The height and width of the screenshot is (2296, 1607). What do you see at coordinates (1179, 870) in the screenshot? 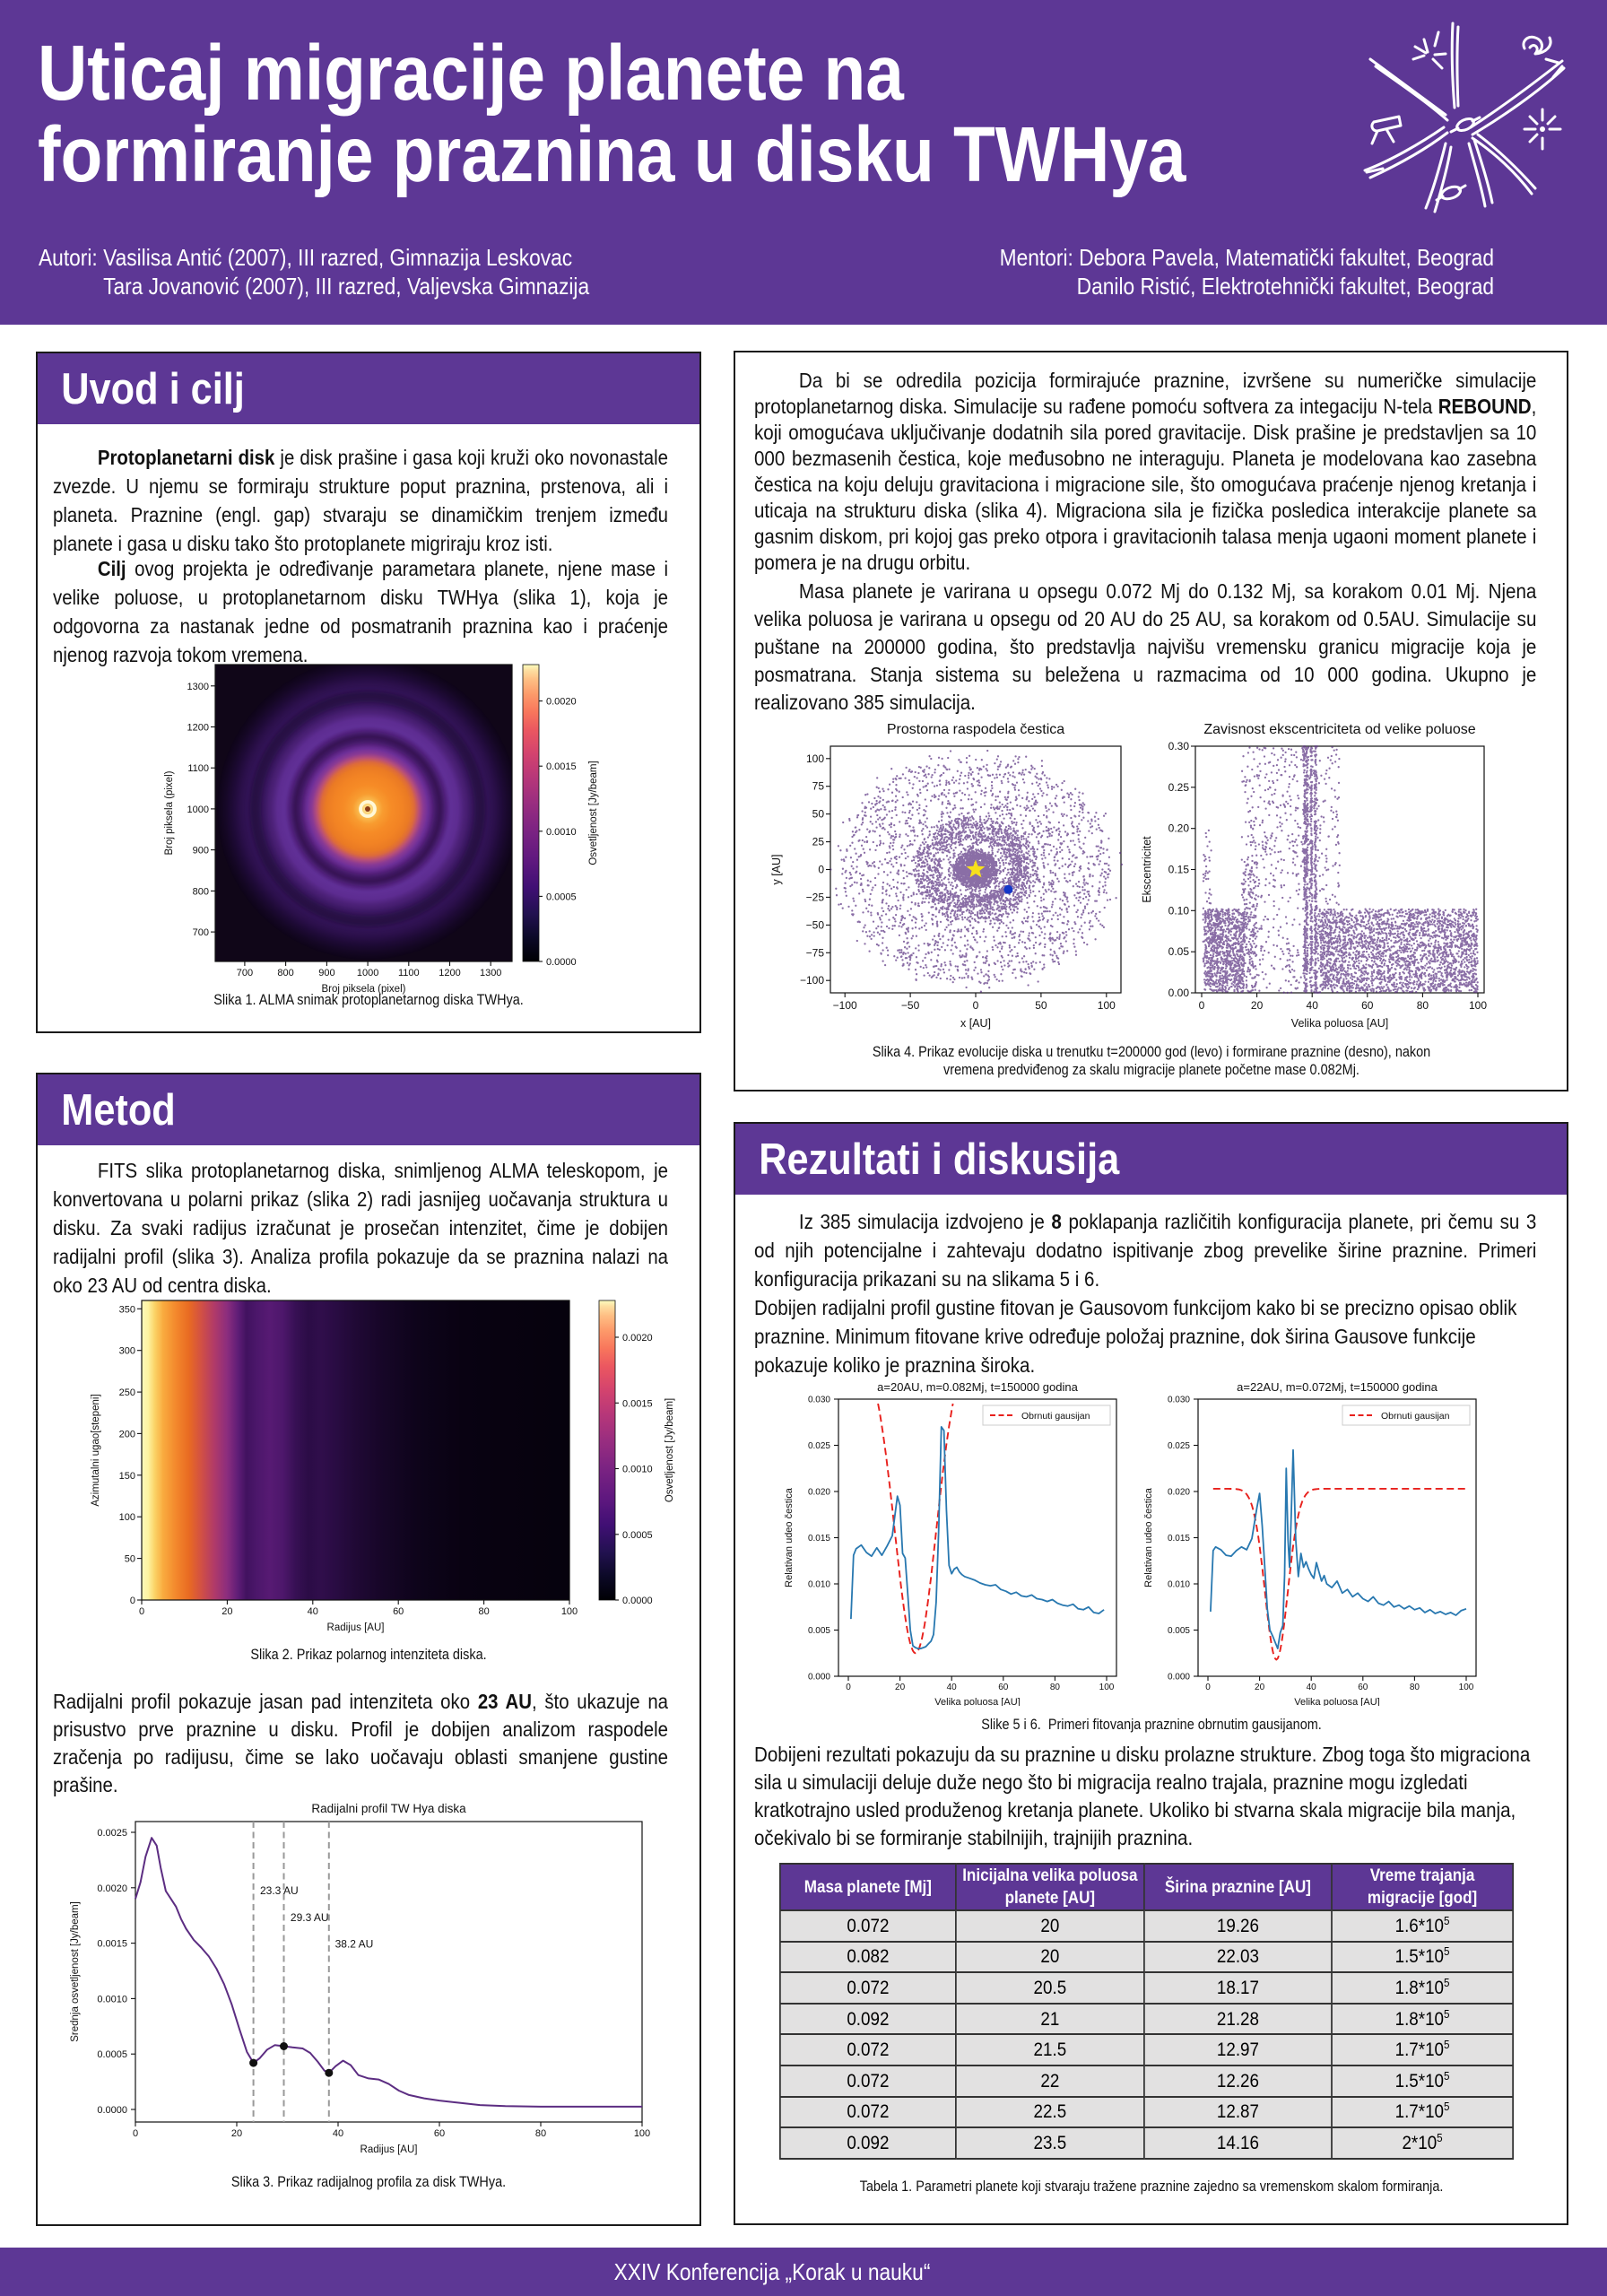
I see `svg-text: 0.15` at bounding box center [1179, 870].